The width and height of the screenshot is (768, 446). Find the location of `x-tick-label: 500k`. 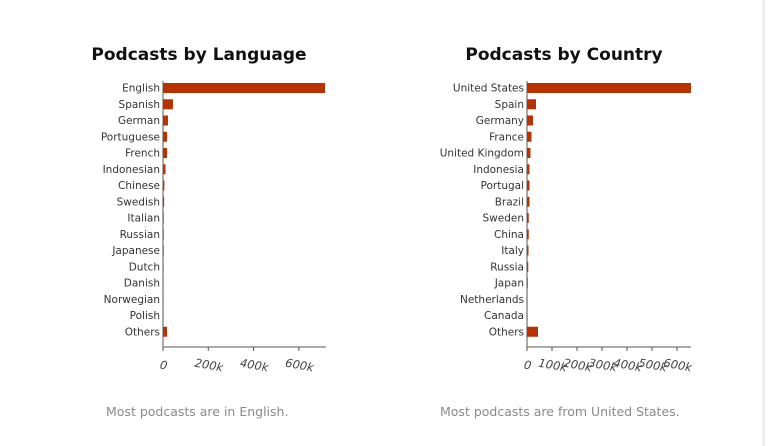

x-tick-label: 500k is located at coordinates (653, 365).